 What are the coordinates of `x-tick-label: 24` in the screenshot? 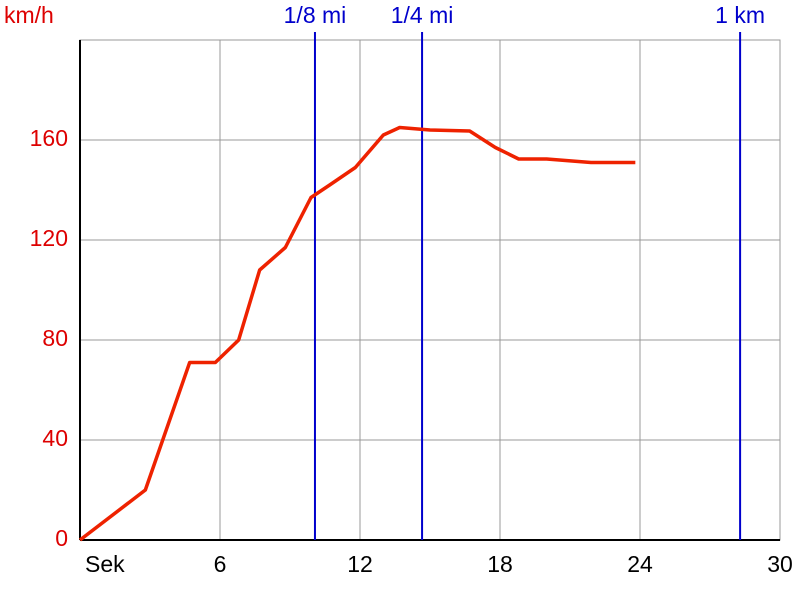 It's located at (640, 564).